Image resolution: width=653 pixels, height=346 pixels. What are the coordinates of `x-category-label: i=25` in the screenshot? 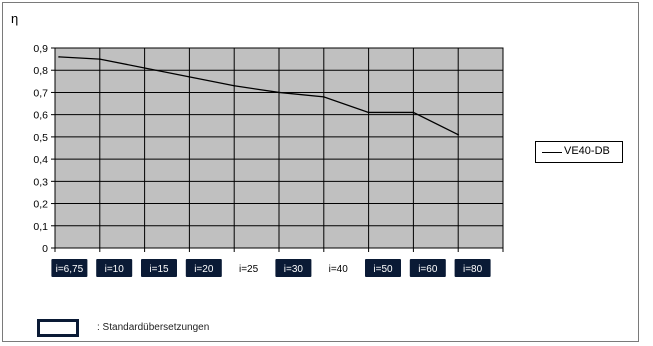 It's located at (249, 269).